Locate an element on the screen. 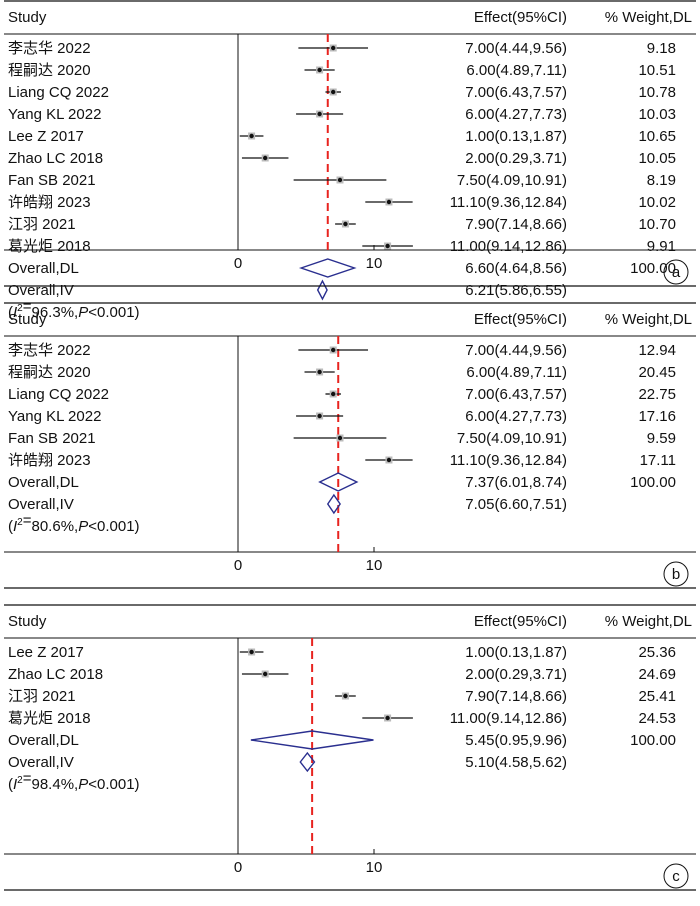 This screenshot has width=700, height=906. study-name: Fan SB 2021 is located at coordinates (52, 438).